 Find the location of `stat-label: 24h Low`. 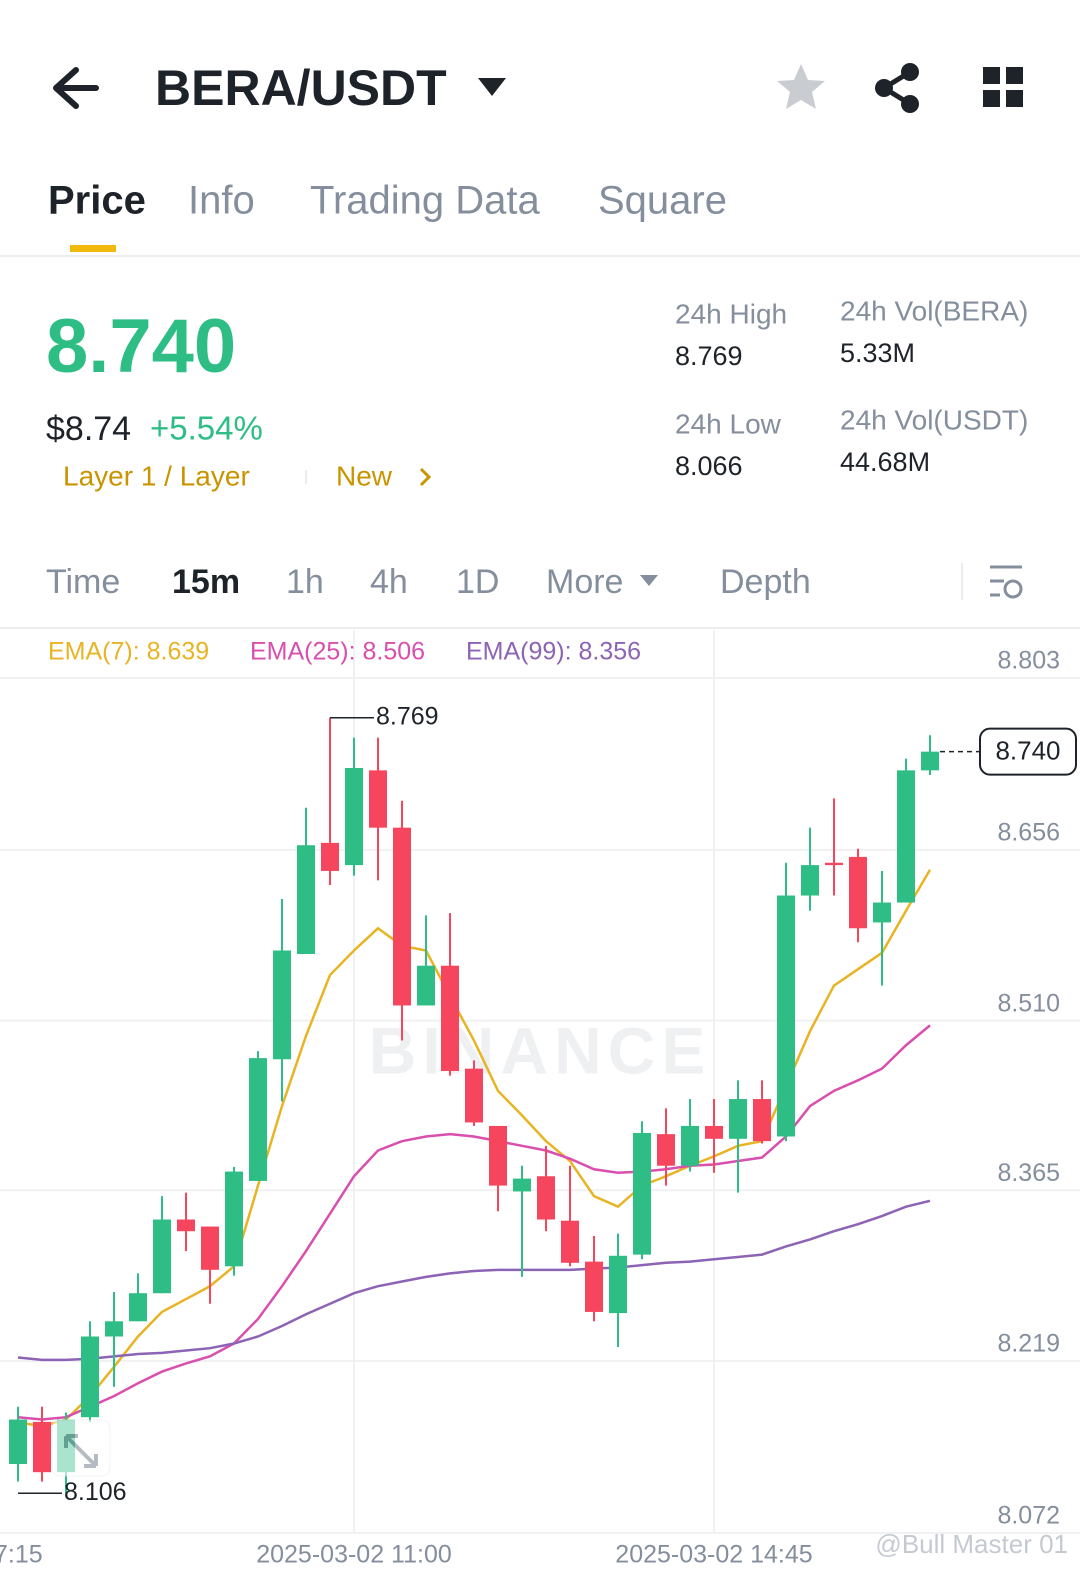

stat-label: 24h Low is located at coordinates (728, 423).